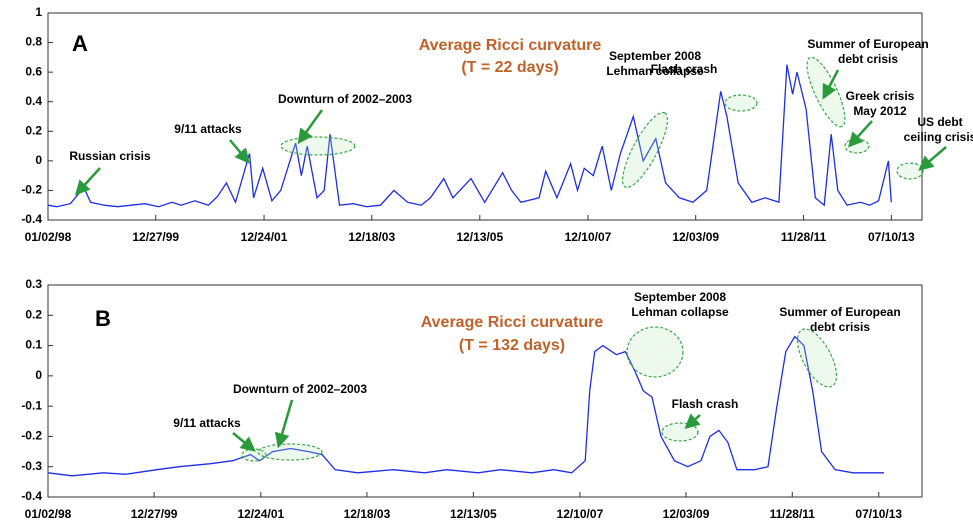 The width and height of the screenshot is (973, 528). I want to click on panel-label: B, so click(103, 318).